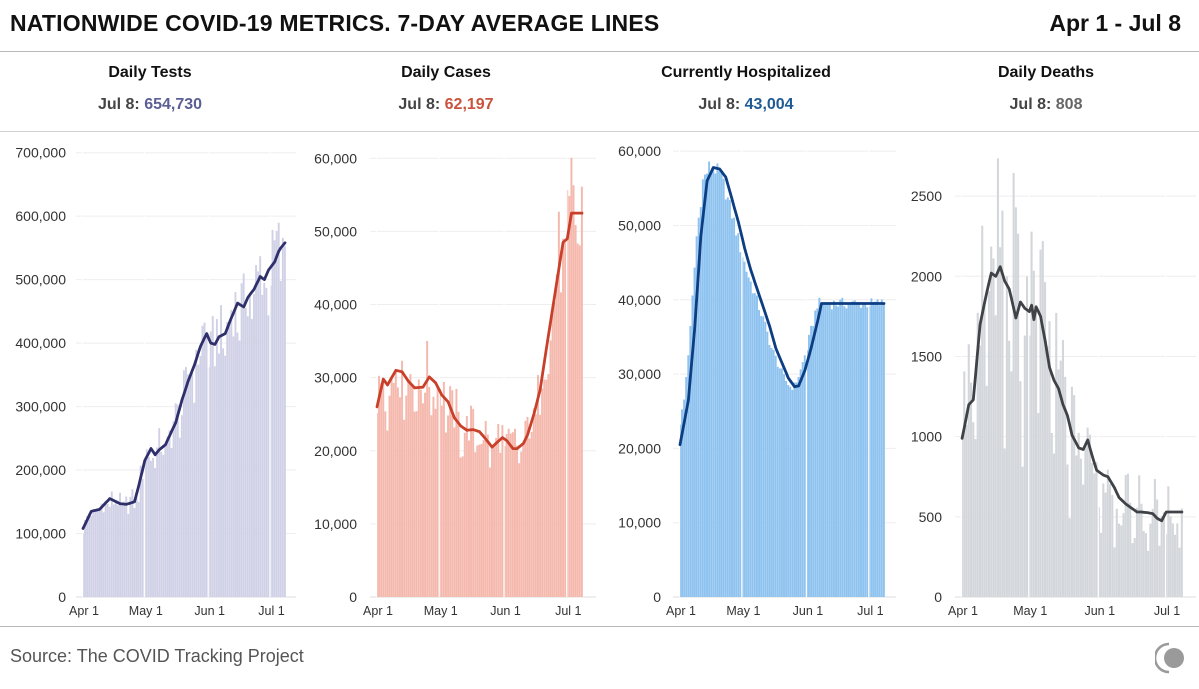 Image resolution: width=1199 pixels, height=689 pixels. What do you see at coordinates (926, 196) in the screenshot?
I see `y-tick-label: 2500` at bounding box center [926, 196].